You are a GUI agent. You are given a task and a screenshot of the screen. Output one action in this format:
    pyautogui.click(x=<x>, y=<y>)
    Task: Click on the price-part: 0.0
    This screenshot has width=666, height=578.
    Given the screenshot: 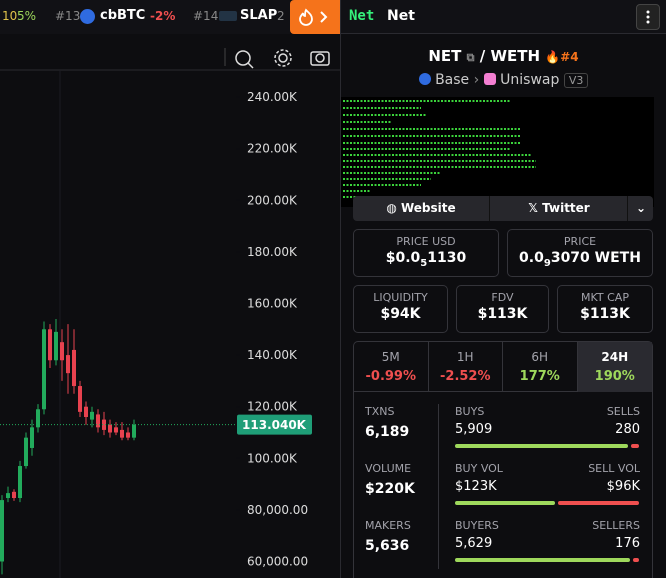 What is the action you would take?
    pyautogui.click(x=531, y=258)
    